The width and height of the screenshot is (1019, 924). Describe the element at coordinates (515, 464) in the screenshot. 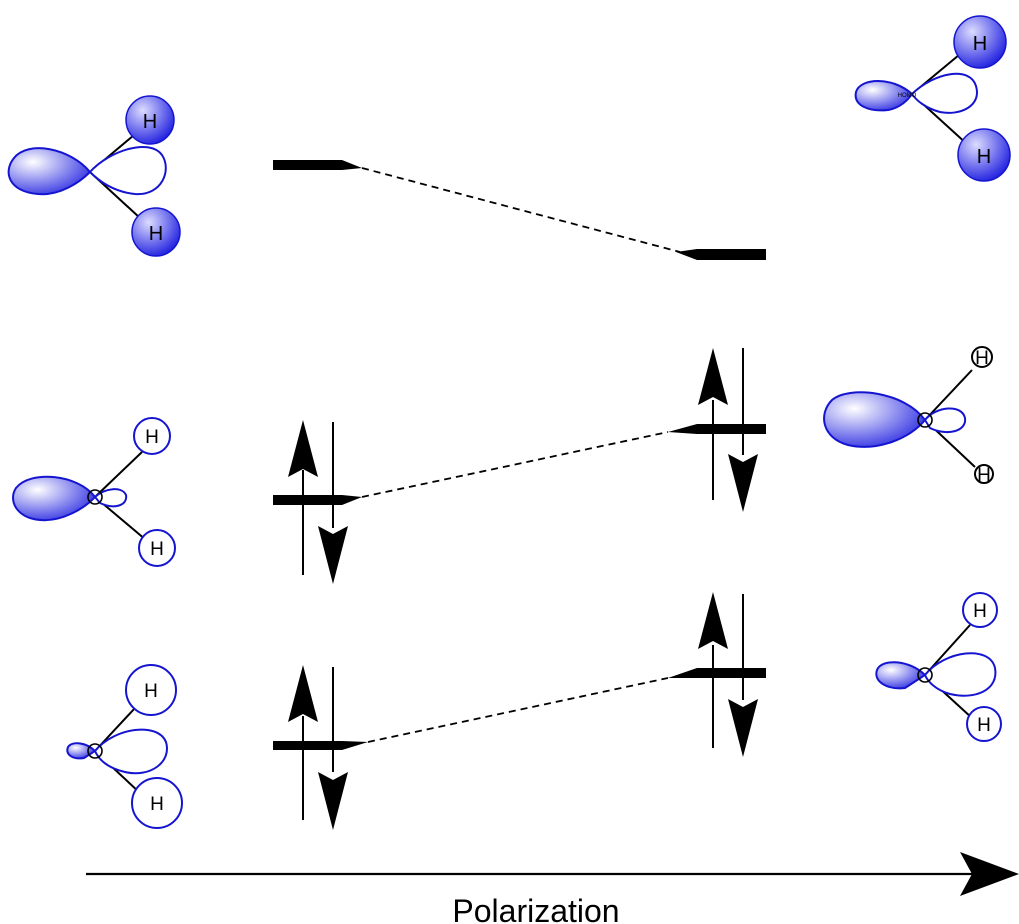

I see `correlation-line-homo` at that location.